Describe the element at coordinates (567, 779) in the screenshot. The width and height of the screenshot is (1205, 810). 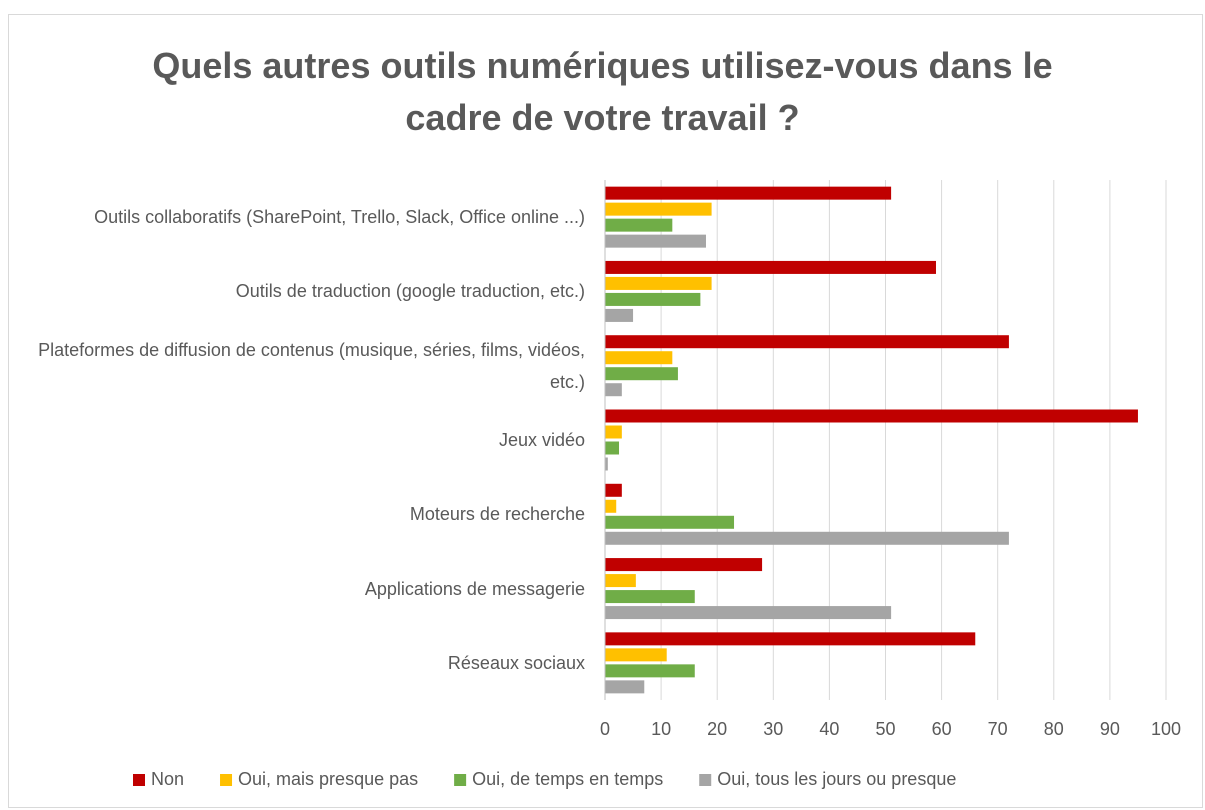
I see `legend-label: Oui, de temps en temps` at that location.